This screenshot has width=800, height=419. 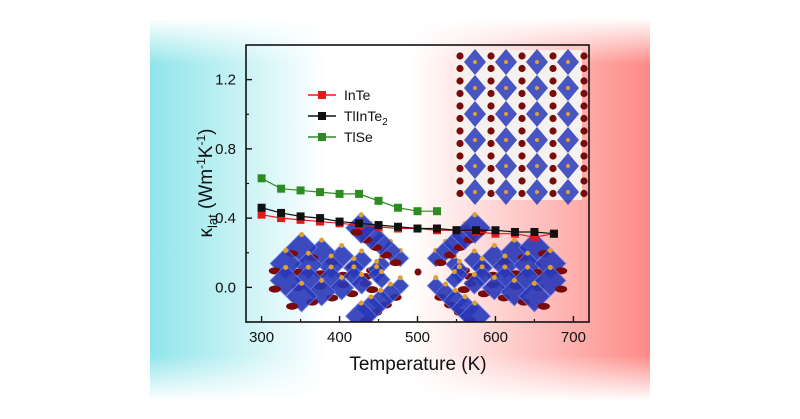 I want to click on y-tick-label: 1.2, so click(x=225, y=80).